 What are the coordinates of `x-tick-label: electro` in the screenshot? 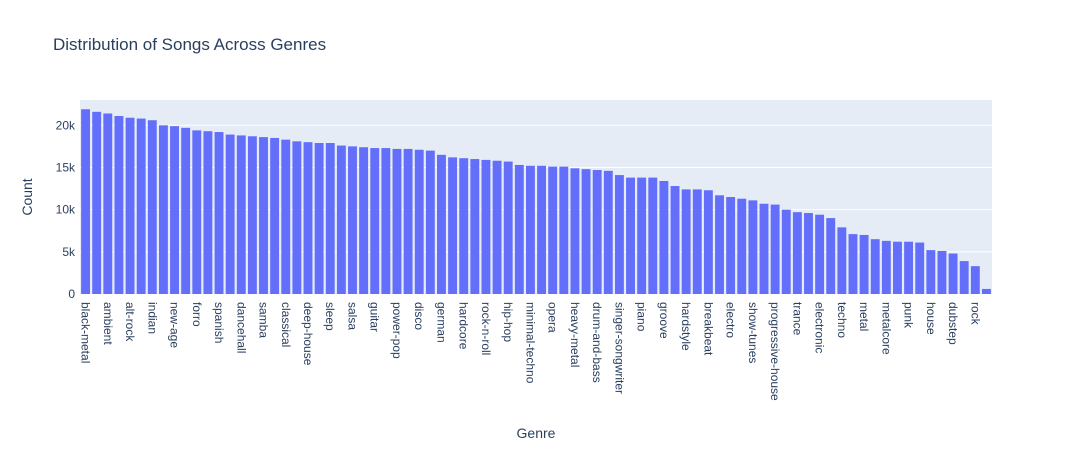 It's located at (731, 320).